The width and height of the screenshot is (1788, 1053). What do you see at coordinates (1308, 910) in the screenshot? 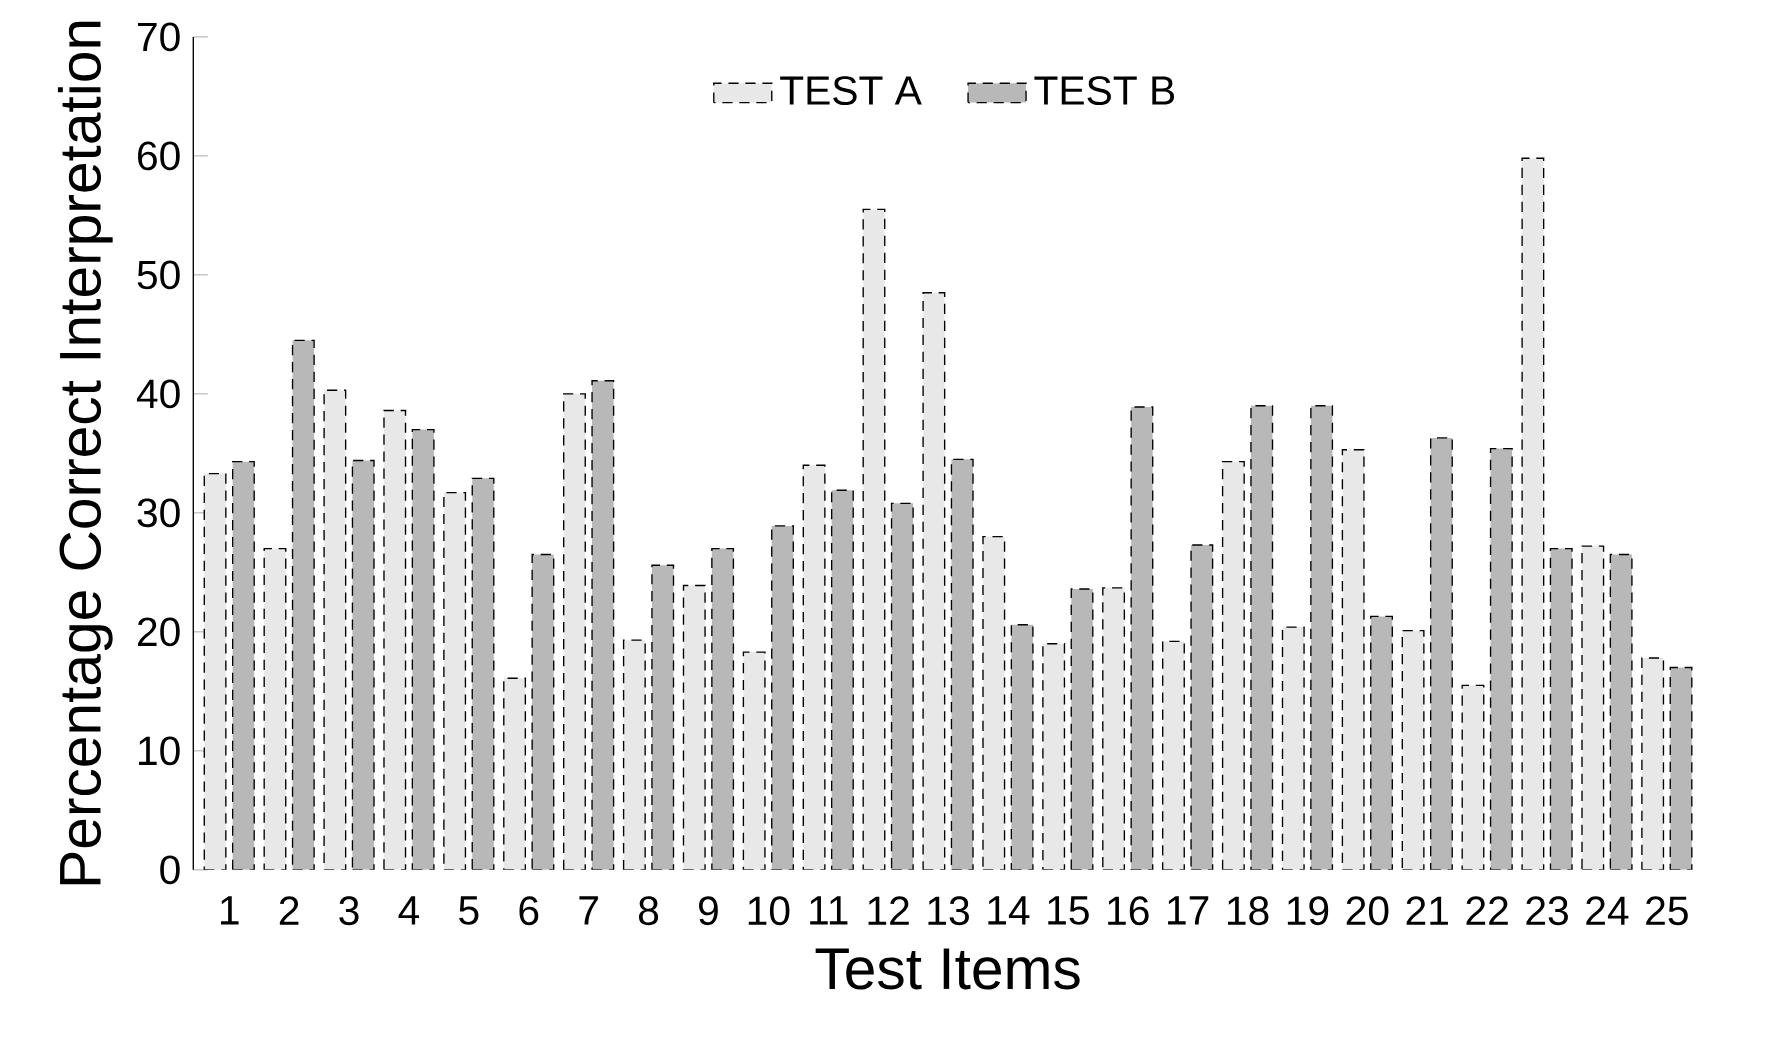
I see `x-tick-label: 19` at bounding box center [1308, 910].